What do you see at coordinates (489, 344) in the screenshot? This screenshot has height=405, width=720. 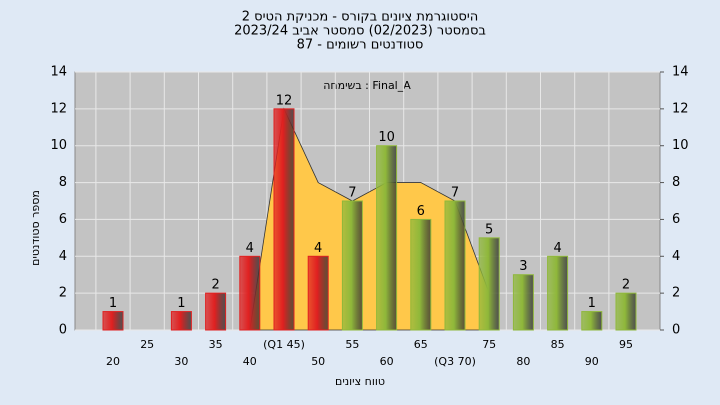 I see `x-tick-label: 75` at bounding box center [489, 344].